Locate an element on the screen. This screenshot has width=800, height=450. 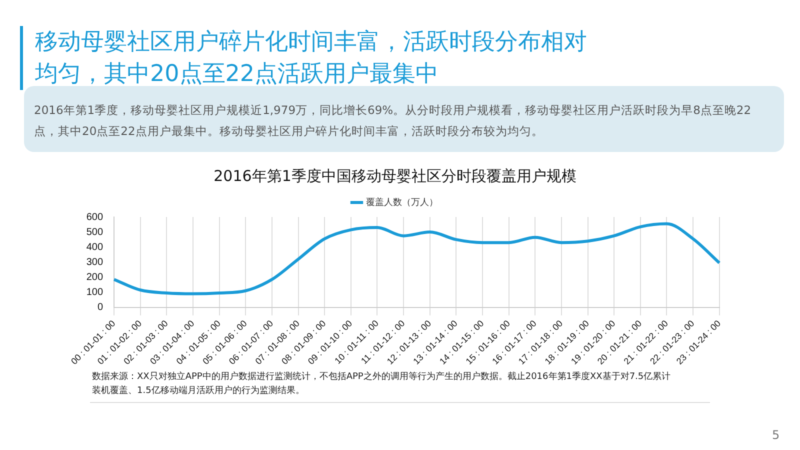
y-tick-label: 500 is located at coordinates (95, 232).